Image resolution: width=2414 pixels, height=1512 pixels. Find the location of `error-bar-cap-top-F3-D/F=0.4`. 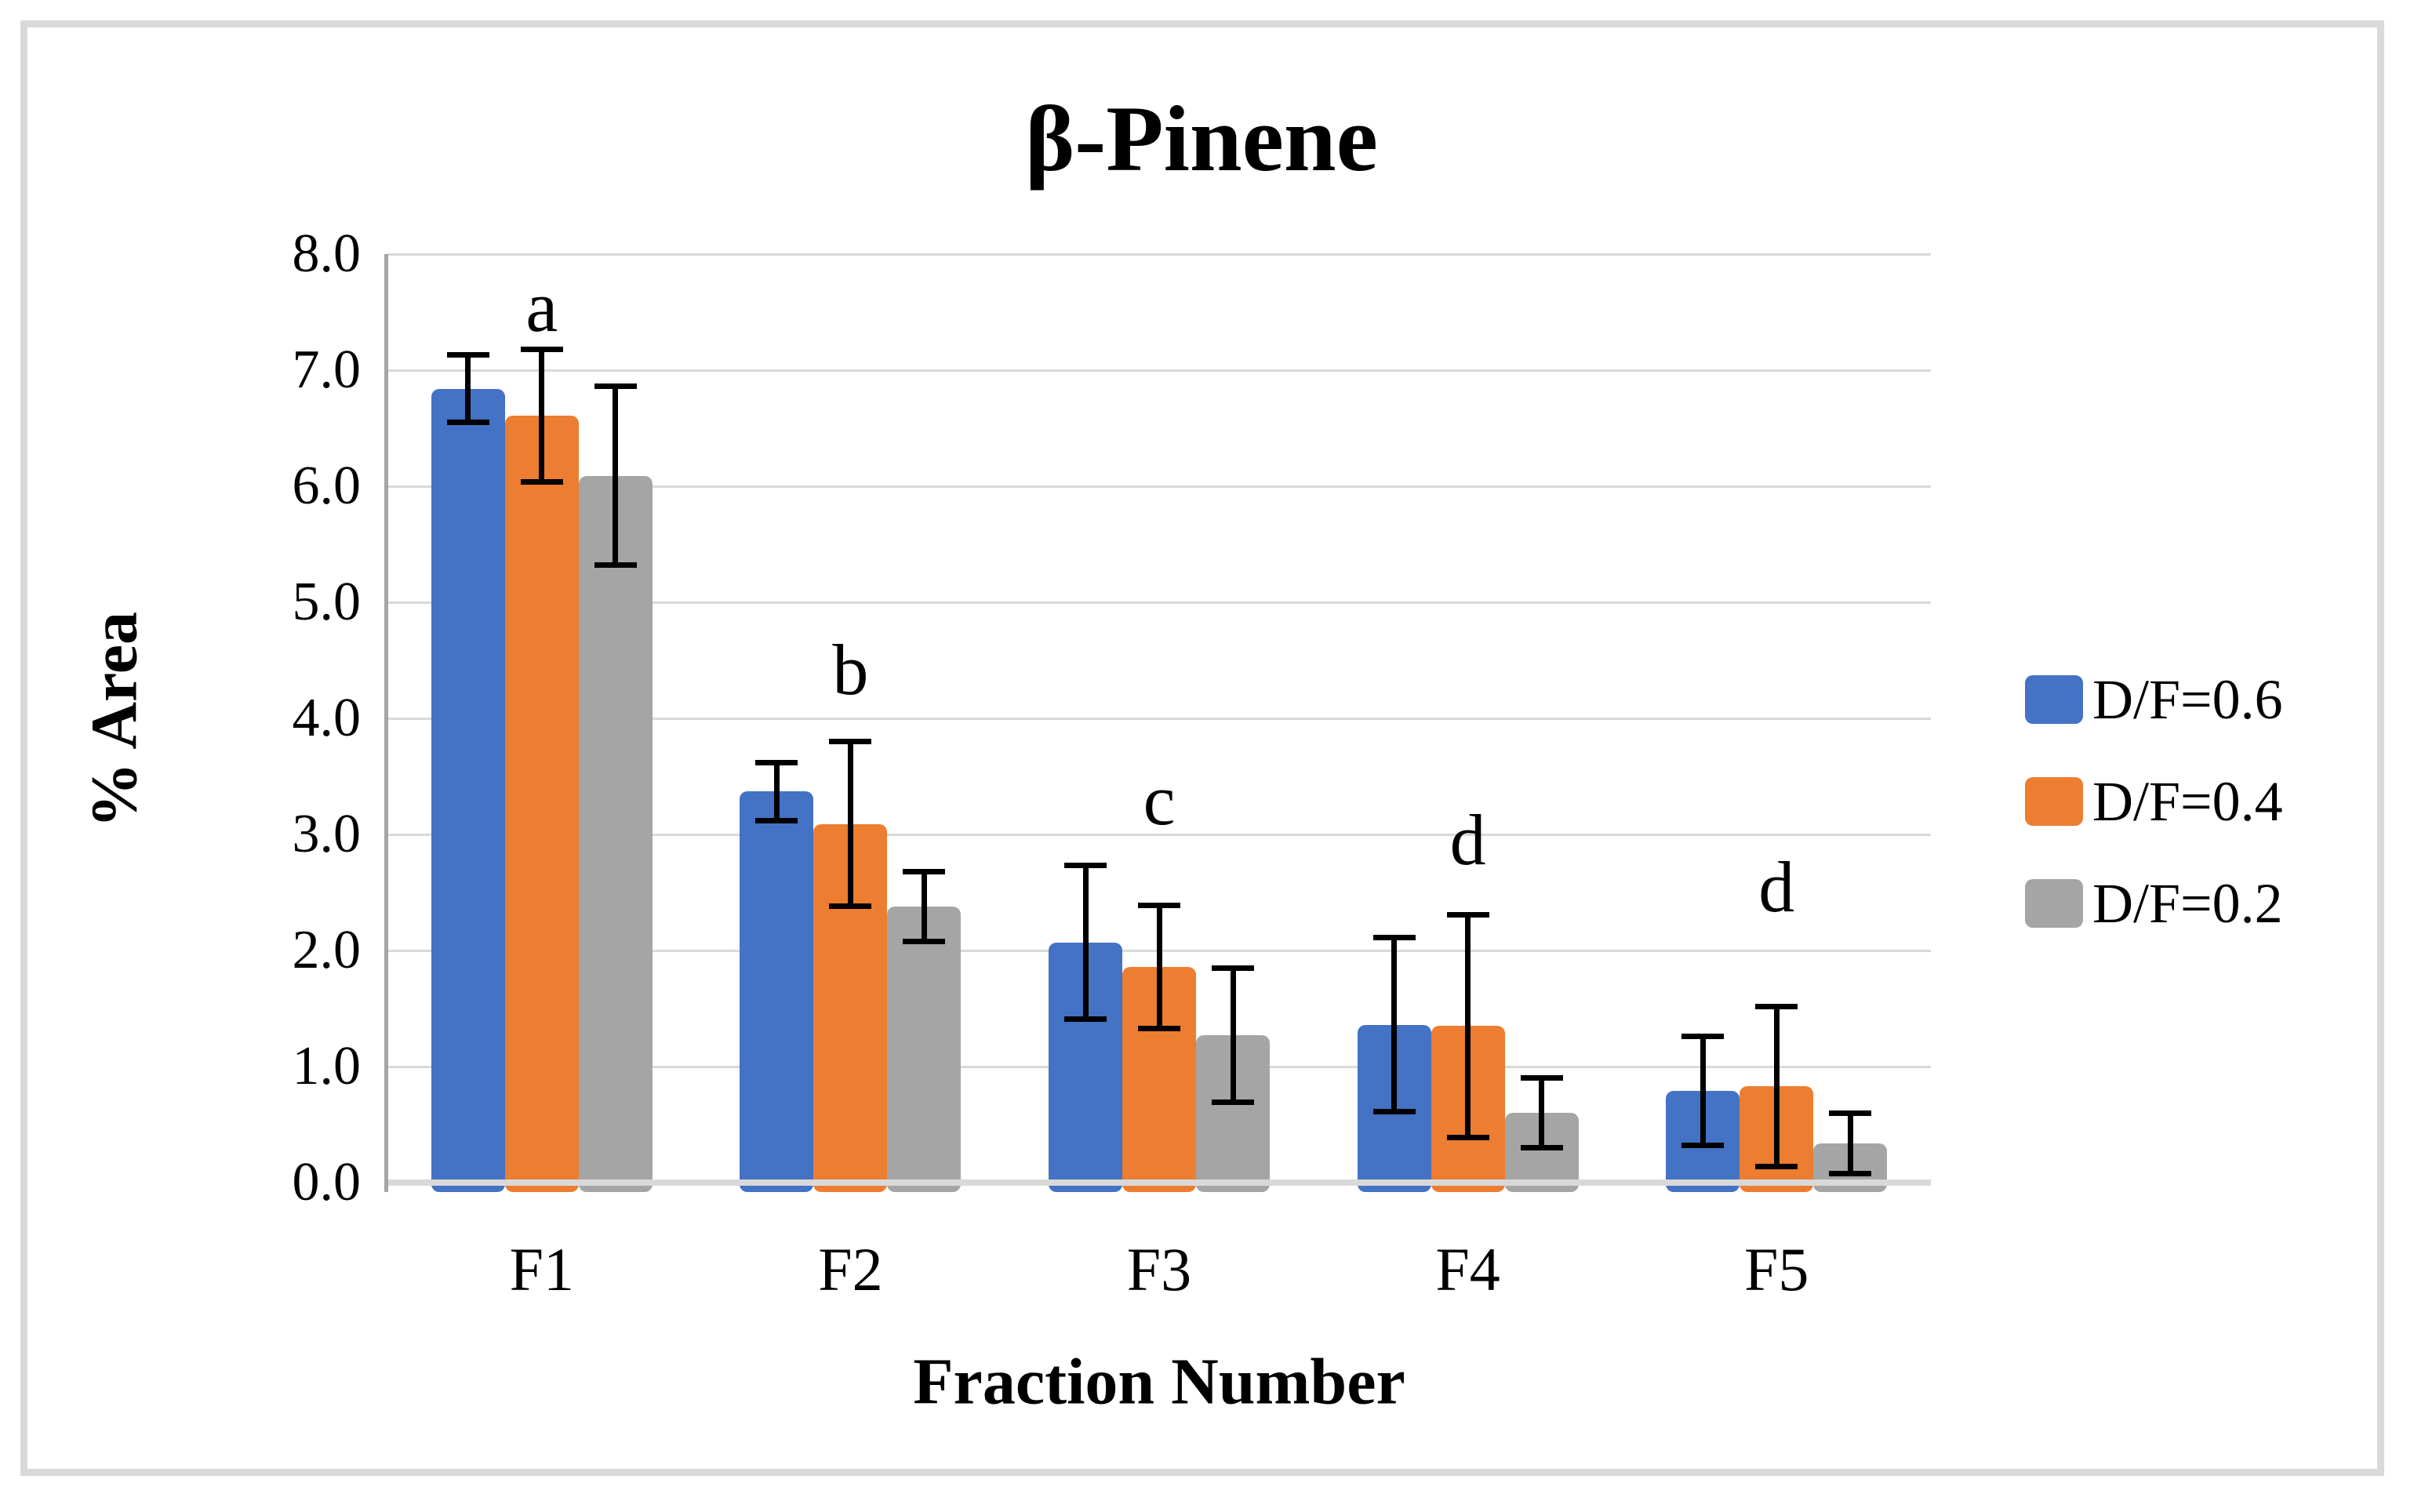

error-bar-cap-top-F3-D/F=0.4 is located at coordinates (1159, 905).